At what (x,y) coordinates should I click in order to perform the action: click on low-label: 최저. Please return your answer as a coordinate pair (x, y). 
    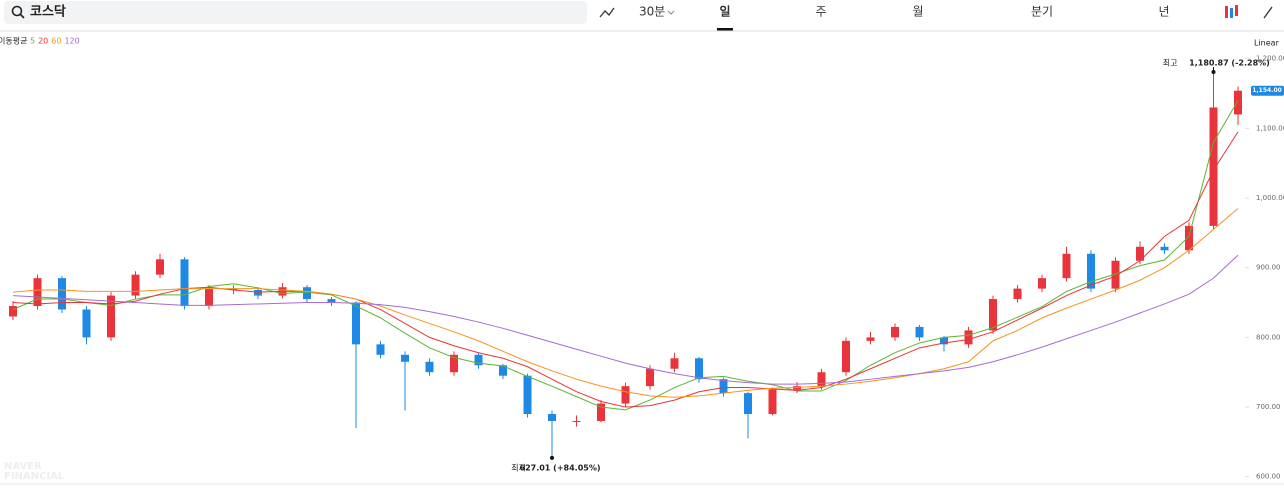
    Looking at the image, I should click on (518, 467).